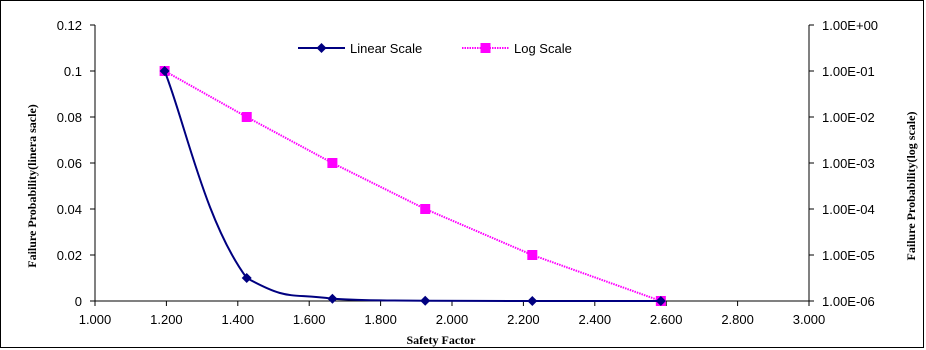 This screenshot has width=926, height=350. Describe the element at coordinates (666, 319) in the screenshot. I see `x-tick-label: 2.600` at that location.